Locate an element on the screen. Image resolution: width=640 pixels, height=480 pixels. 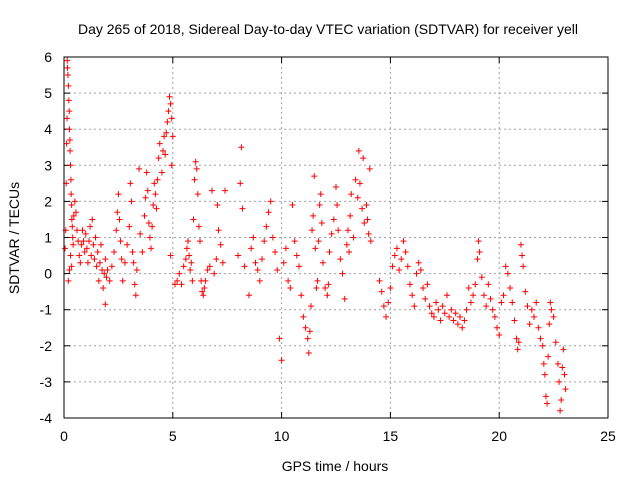
x-tick-label: 15 is located at coordinates (391, 436).